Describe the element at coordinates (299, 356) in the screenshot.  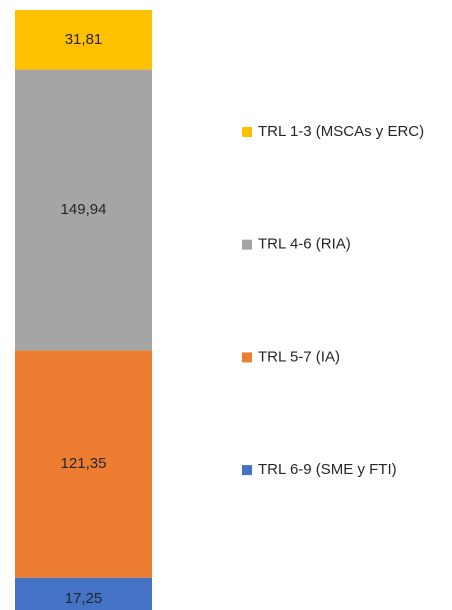
I see `legend-label: TRL 5-7 (IA)` at that location.